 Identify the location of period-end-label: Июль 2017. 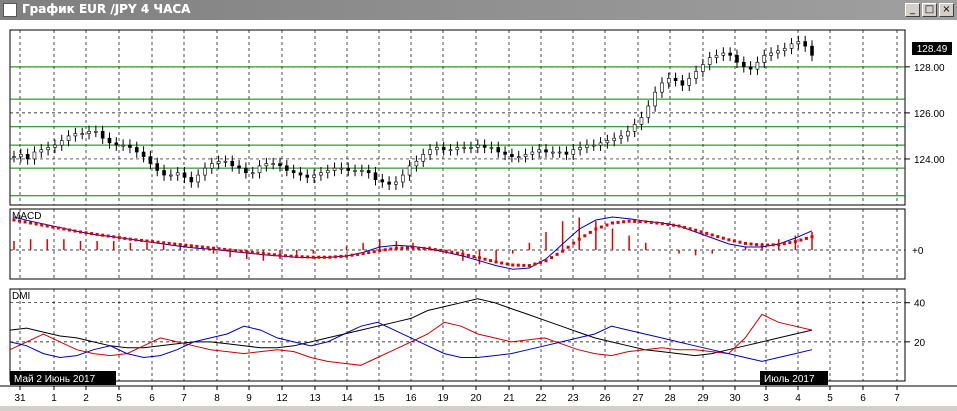
(789, 379).